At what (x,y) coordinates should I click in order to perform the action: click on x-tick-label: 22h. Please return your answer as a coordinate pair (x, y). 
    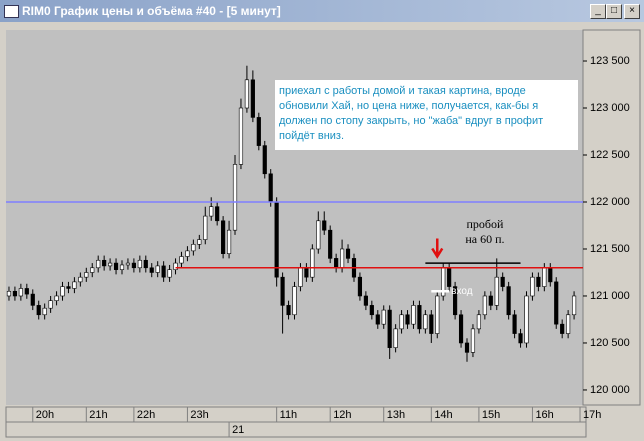
    Looking at the image, I should click on (146, 415).